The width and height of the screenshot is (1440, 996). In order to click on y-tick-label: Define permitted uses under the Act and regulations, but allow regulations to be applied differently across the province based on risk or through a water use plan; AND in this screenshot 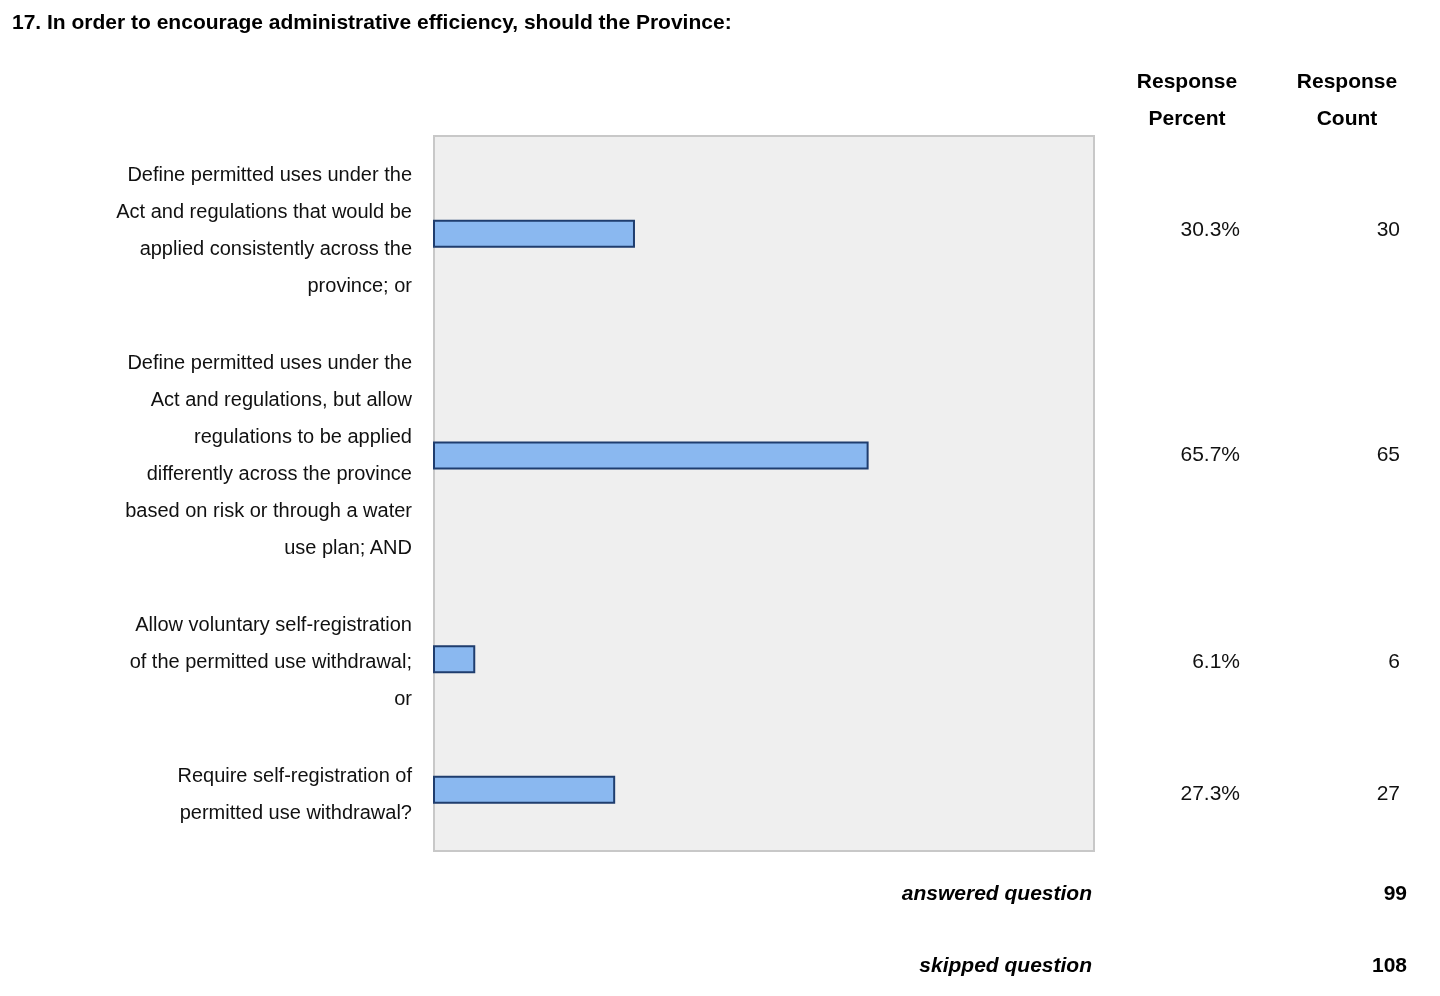, I will do `click(269, 454)`.